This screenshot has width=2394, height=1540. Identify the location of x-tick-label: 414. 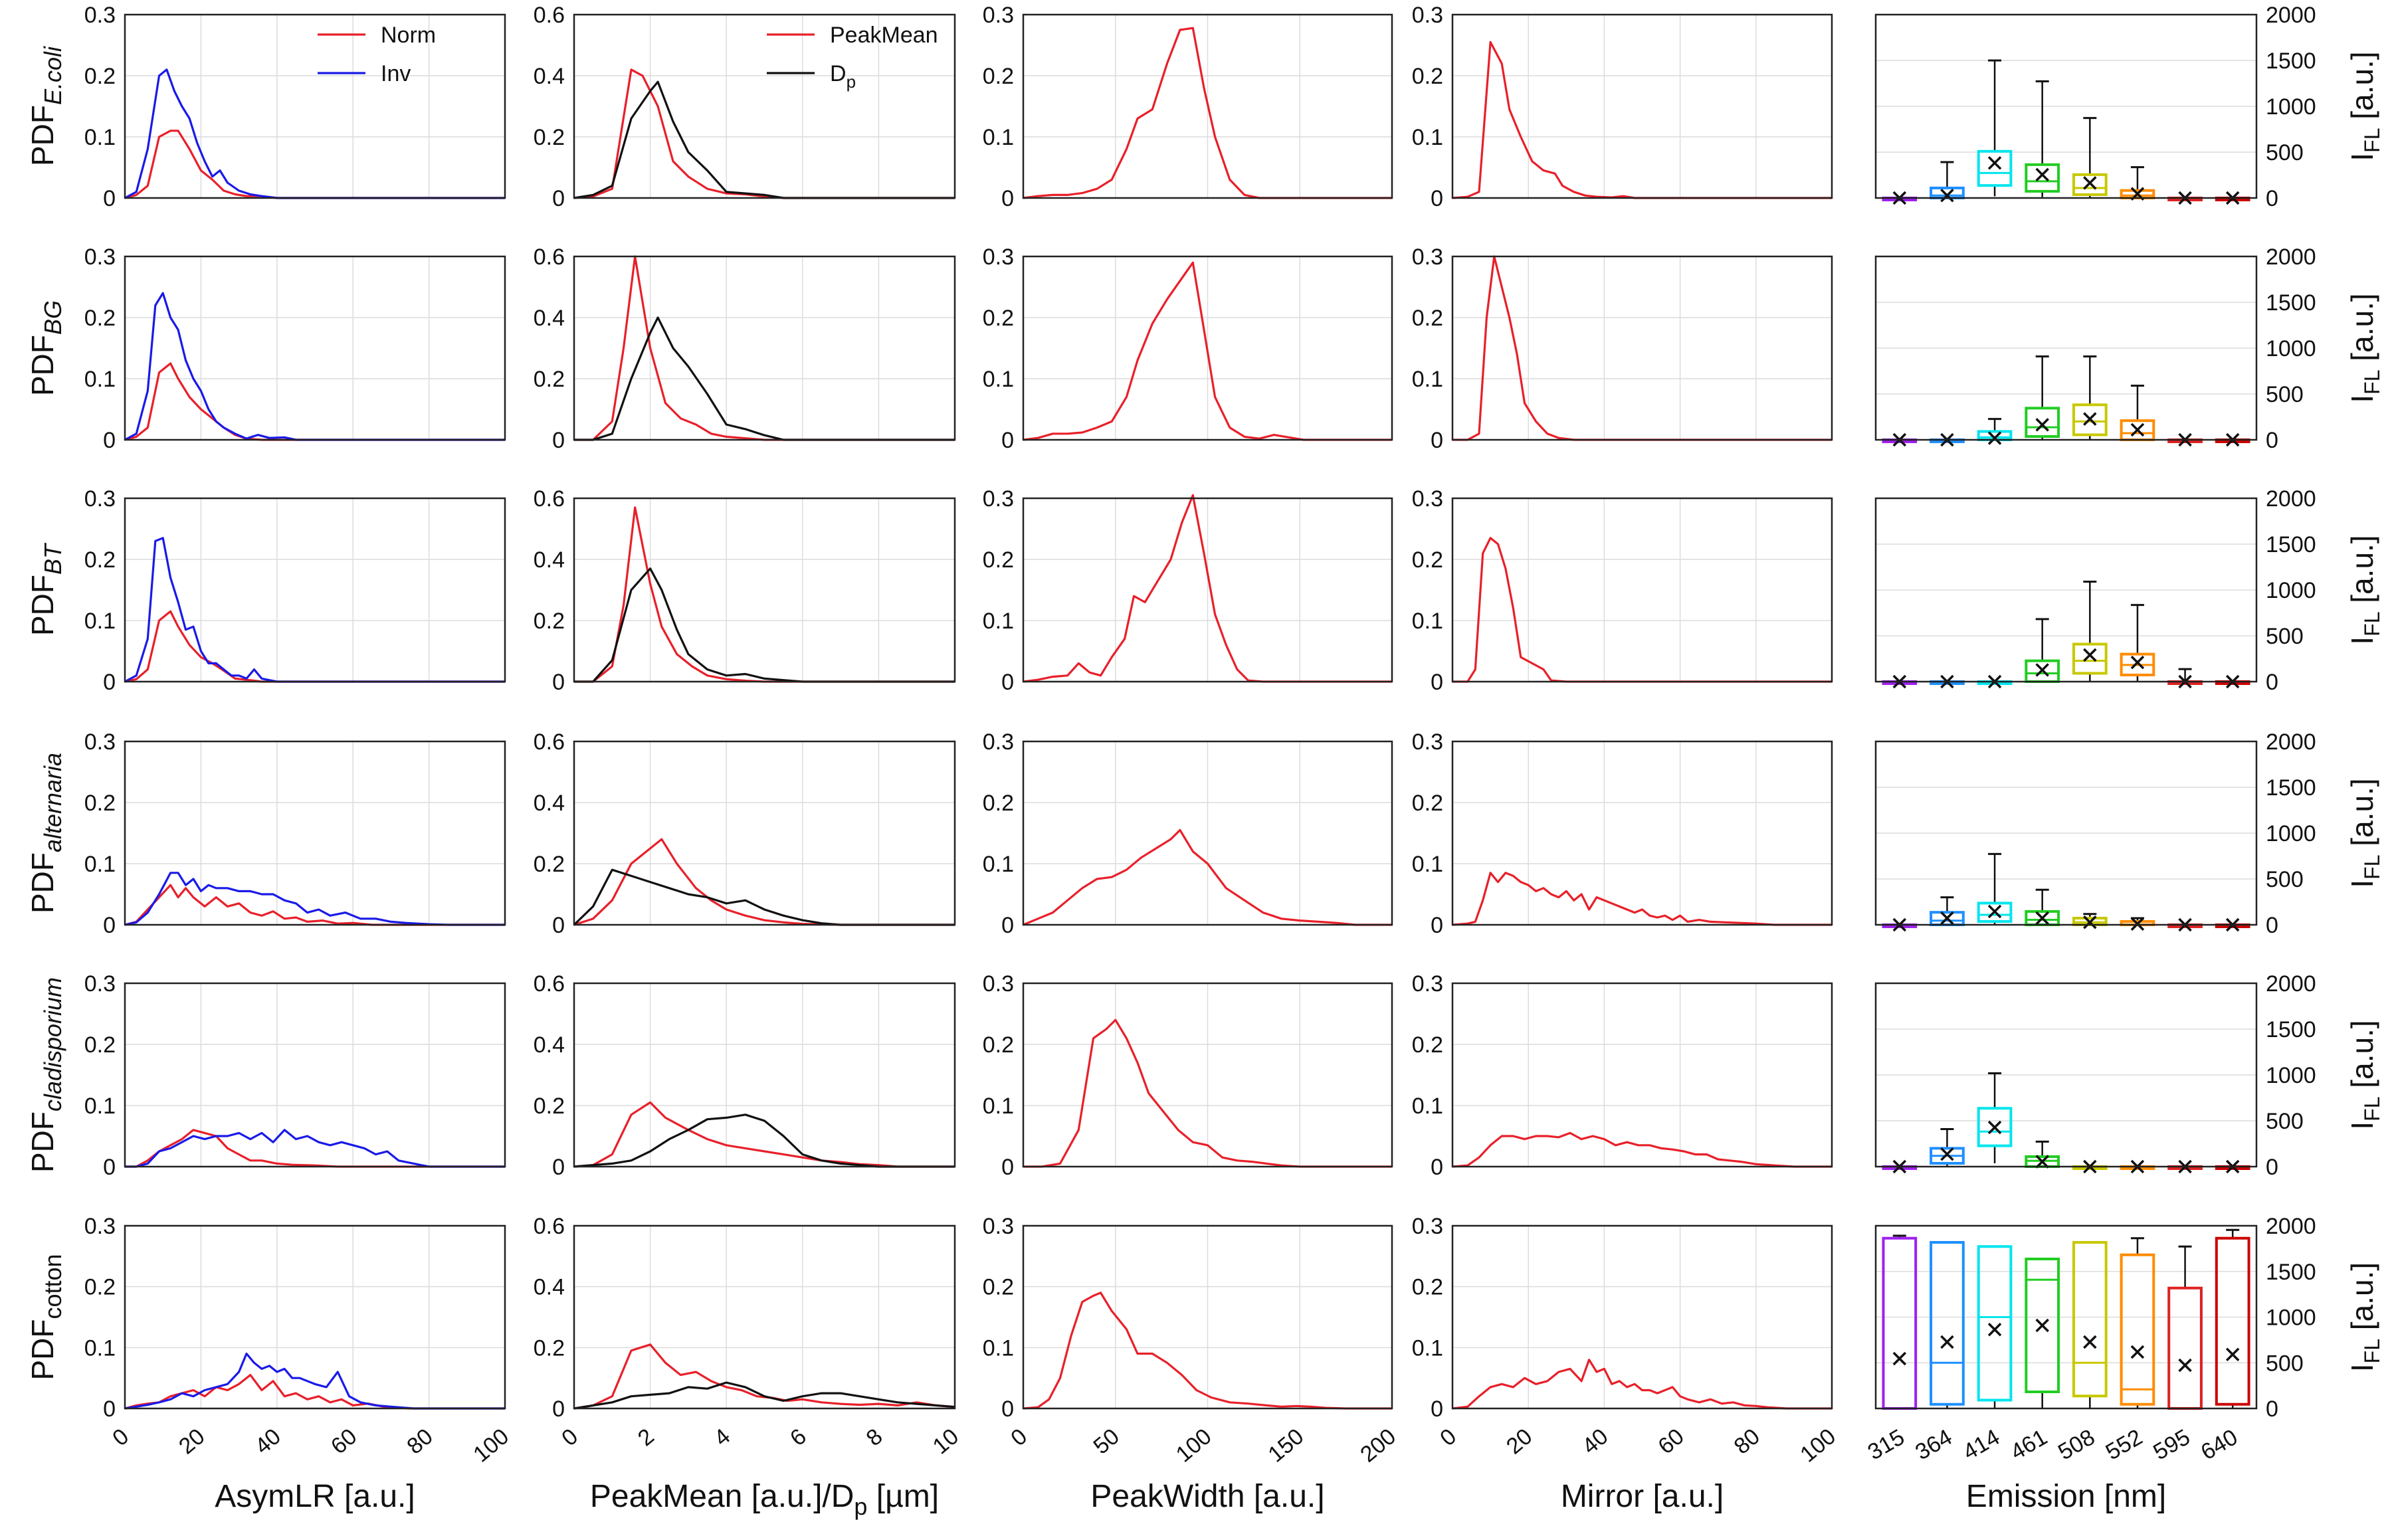
(1981, 1445).